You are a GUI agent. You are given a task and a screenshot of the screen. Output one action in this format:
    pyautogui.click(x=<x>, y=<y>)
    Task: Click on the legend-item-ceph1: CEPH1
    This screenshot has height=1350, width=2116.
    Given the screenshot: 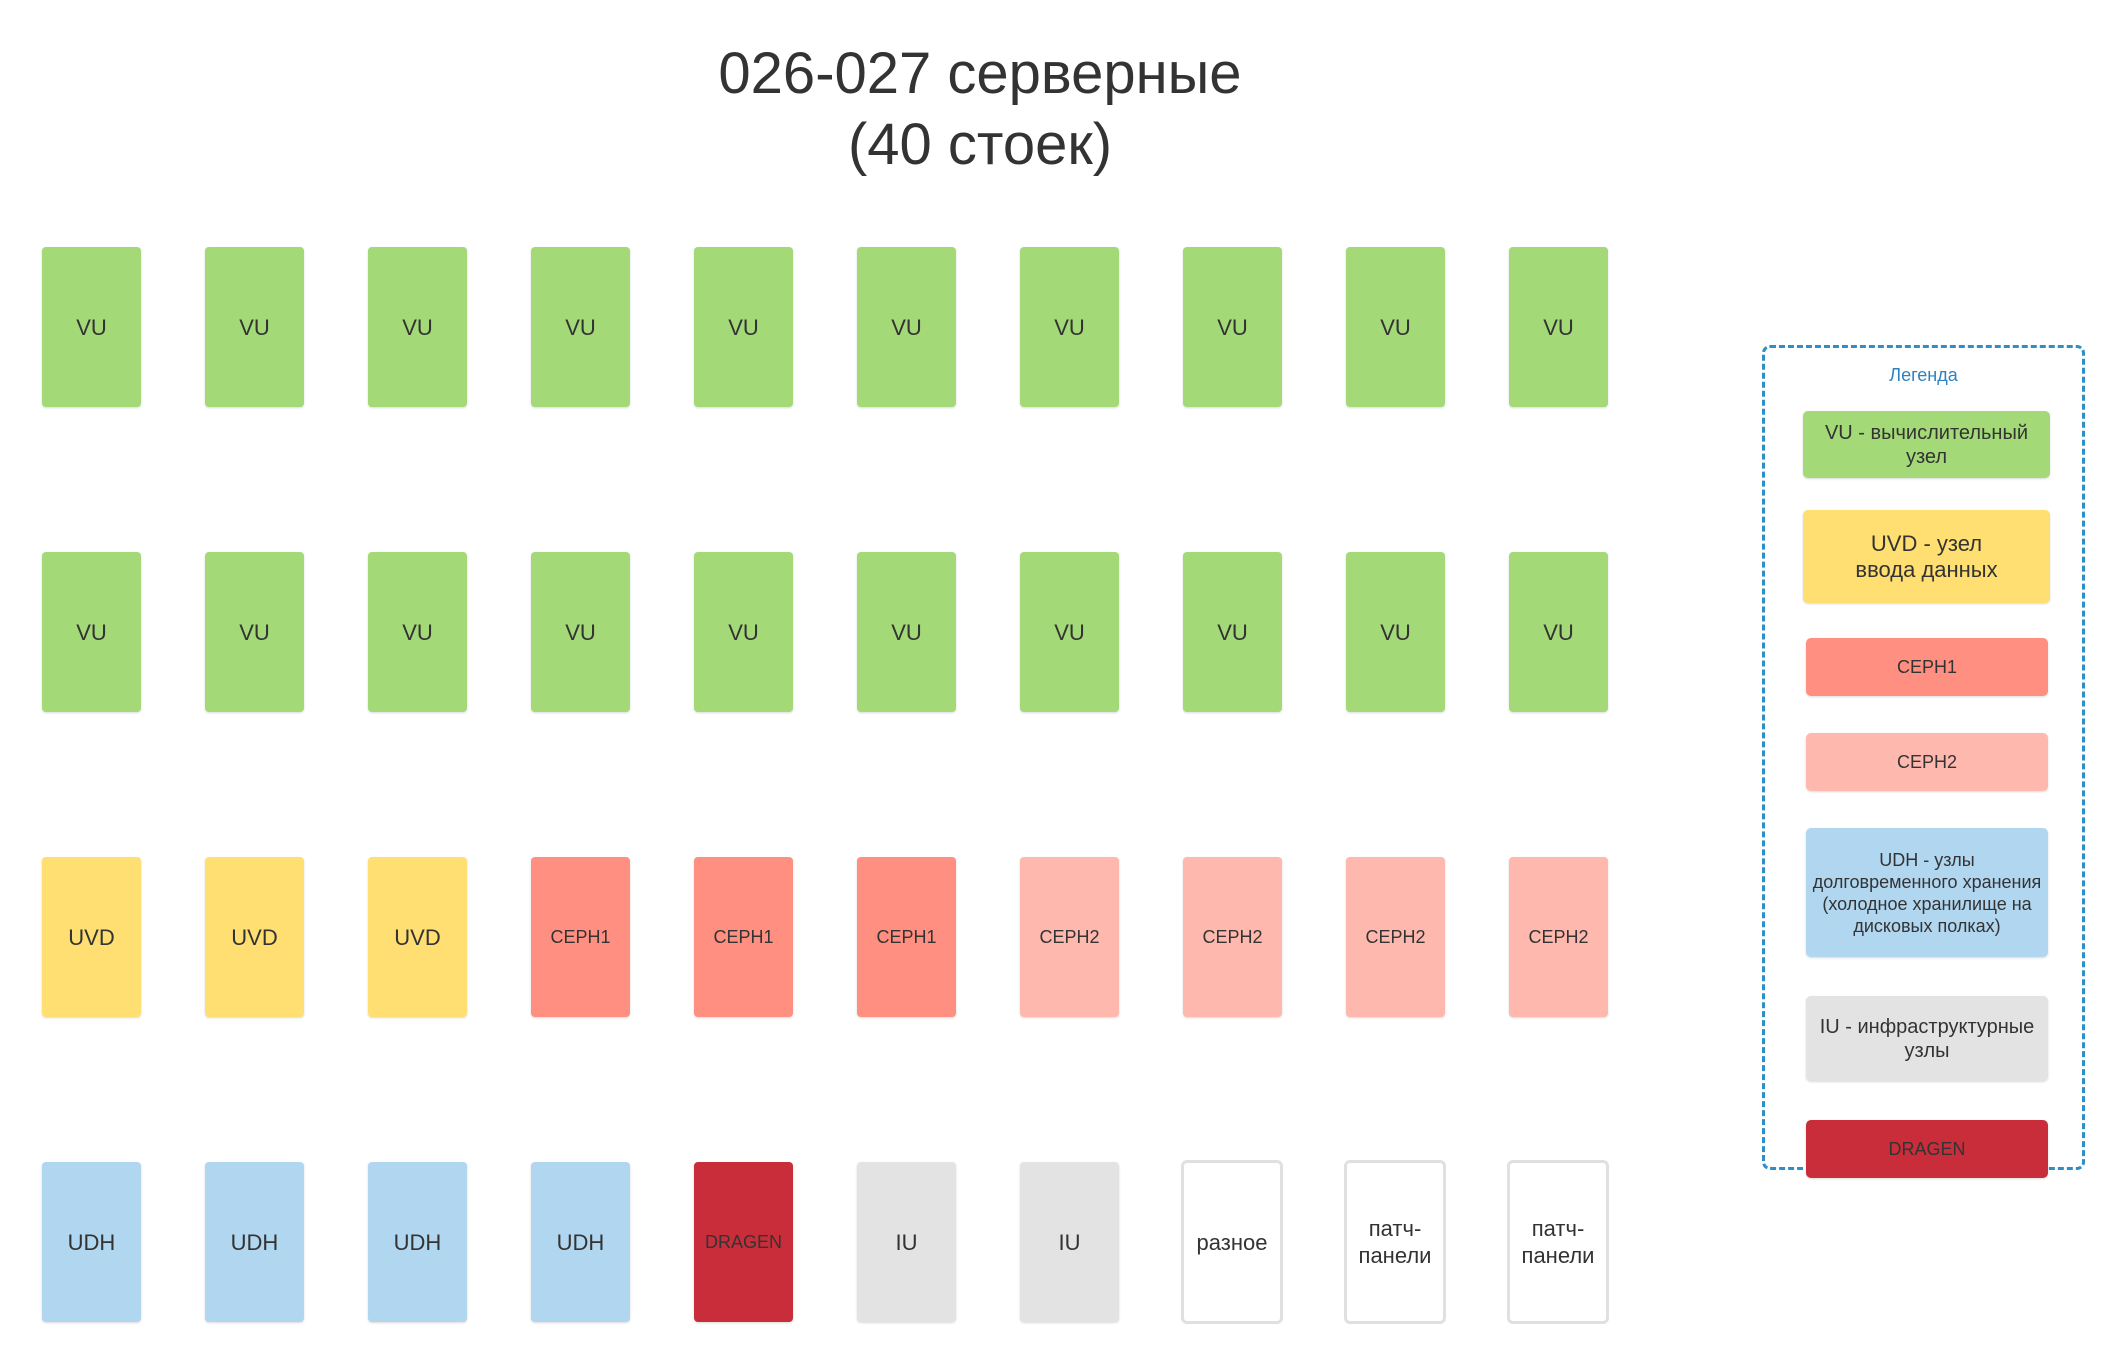 What is the action you would take?
    pyautogui.click(x=1927, y=667)
    